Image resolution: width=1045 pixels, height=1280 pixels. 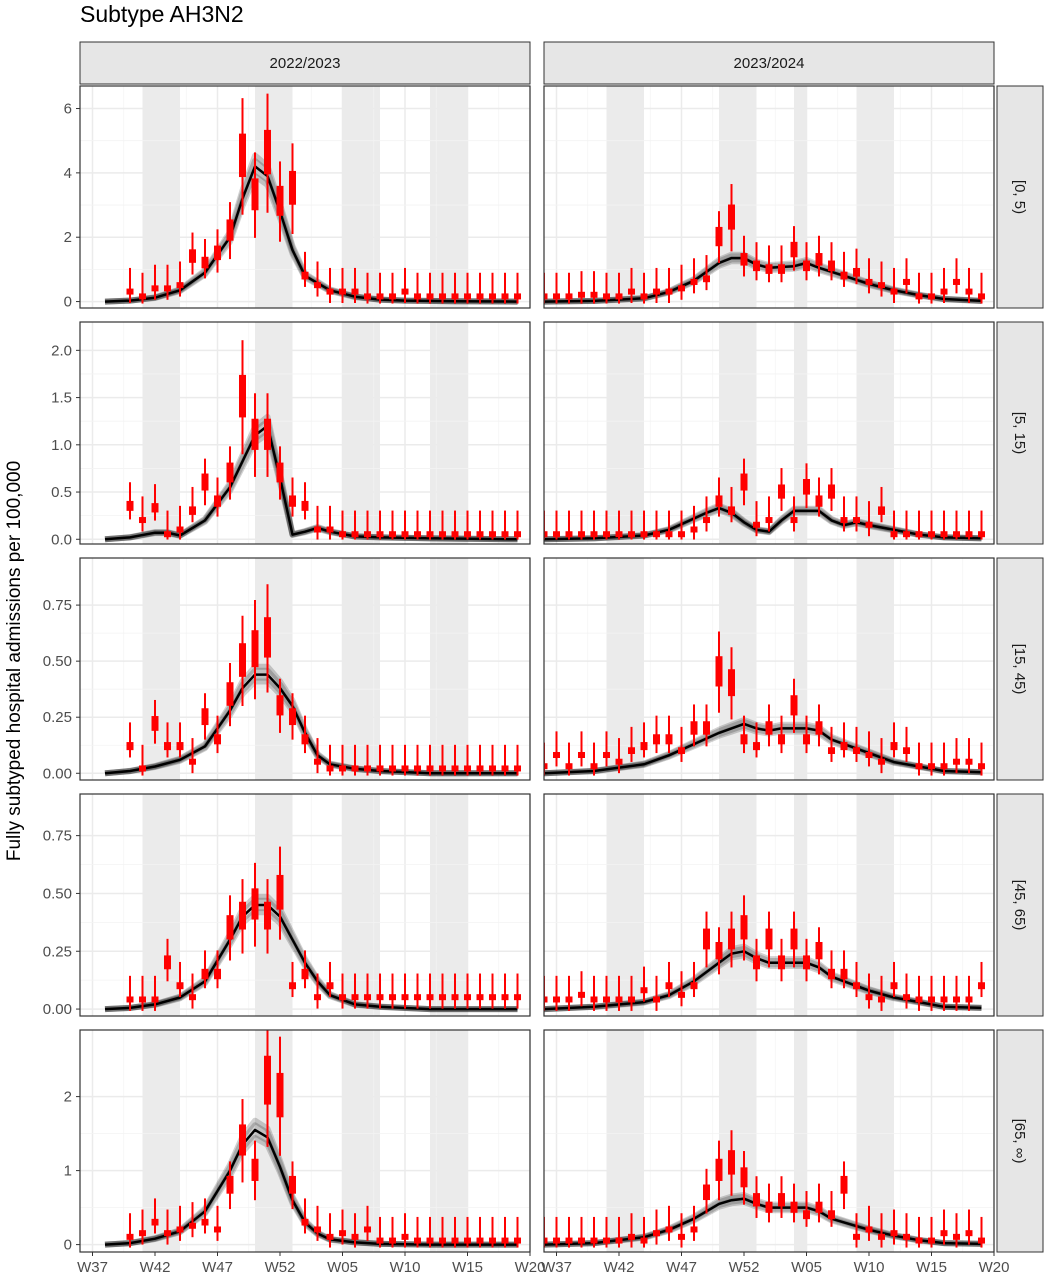 What do you see at coordinates (342, 1267) in the screenshot?
I see `x-tick-label: W05` at bounding box center [342, 1267].